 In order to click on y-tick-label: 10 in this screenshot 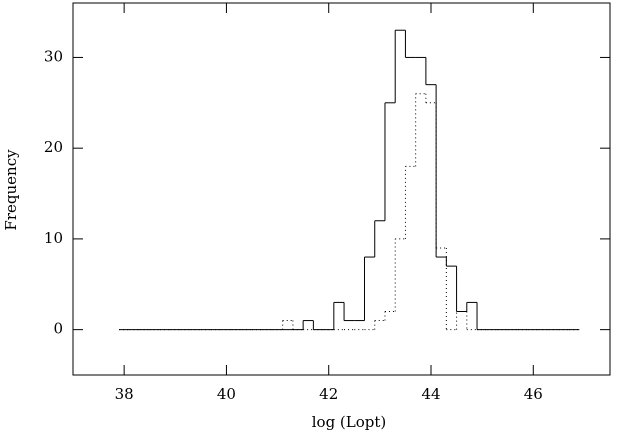, I will do `click(53, 238)`.